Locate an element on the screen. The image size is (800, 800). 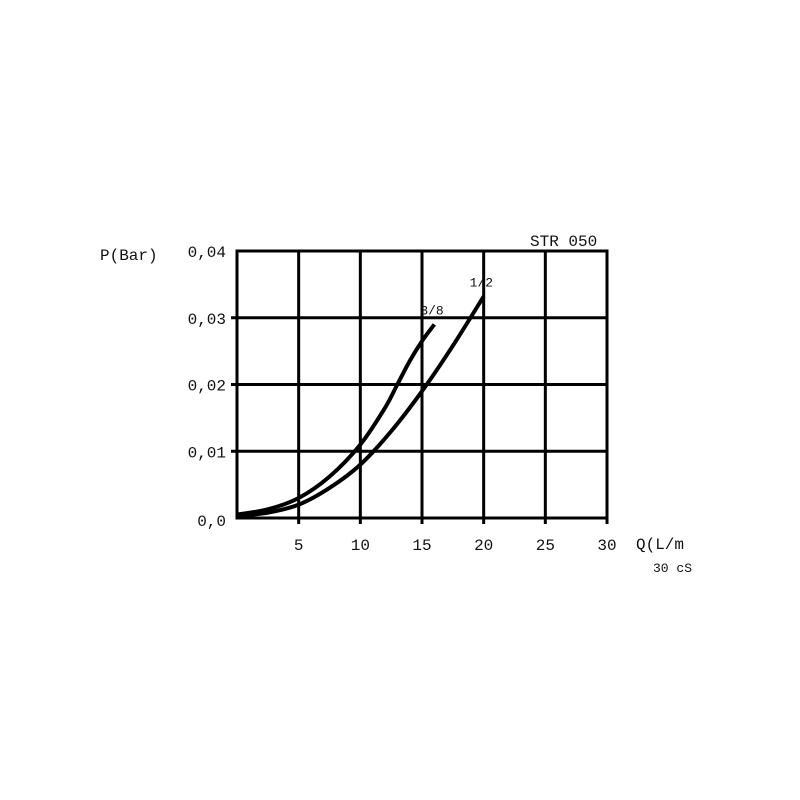
y-tick-label: 0,01 is located at coordinates (207, 453).